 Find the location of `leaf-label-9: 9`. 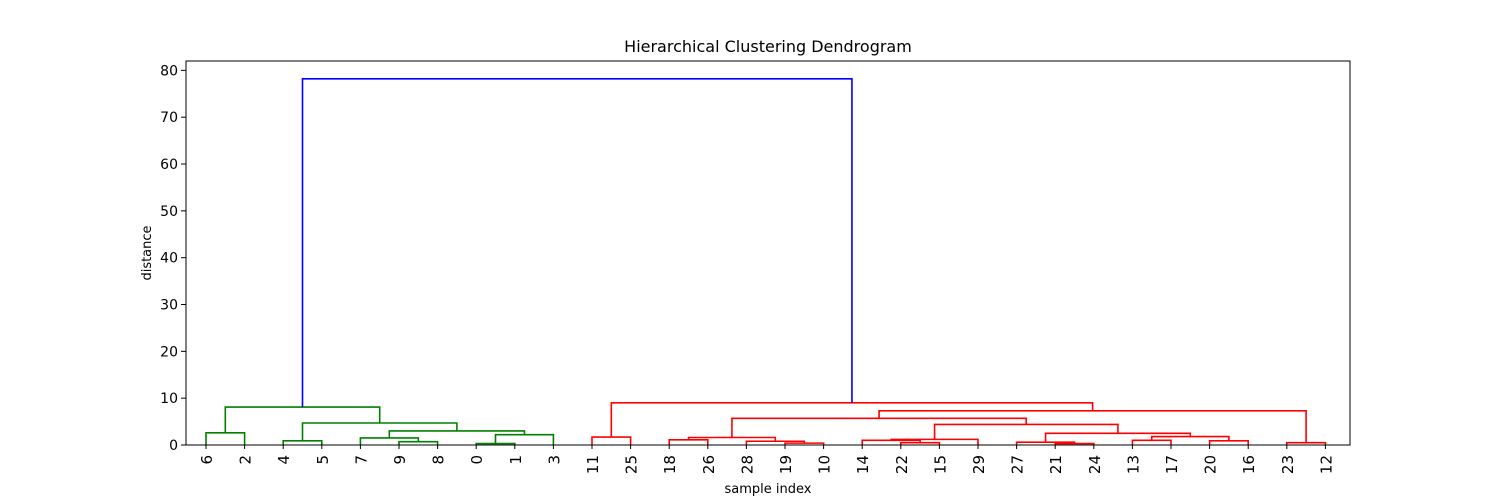

leaf-label-9: 9 is located at coordinates (400, 460).